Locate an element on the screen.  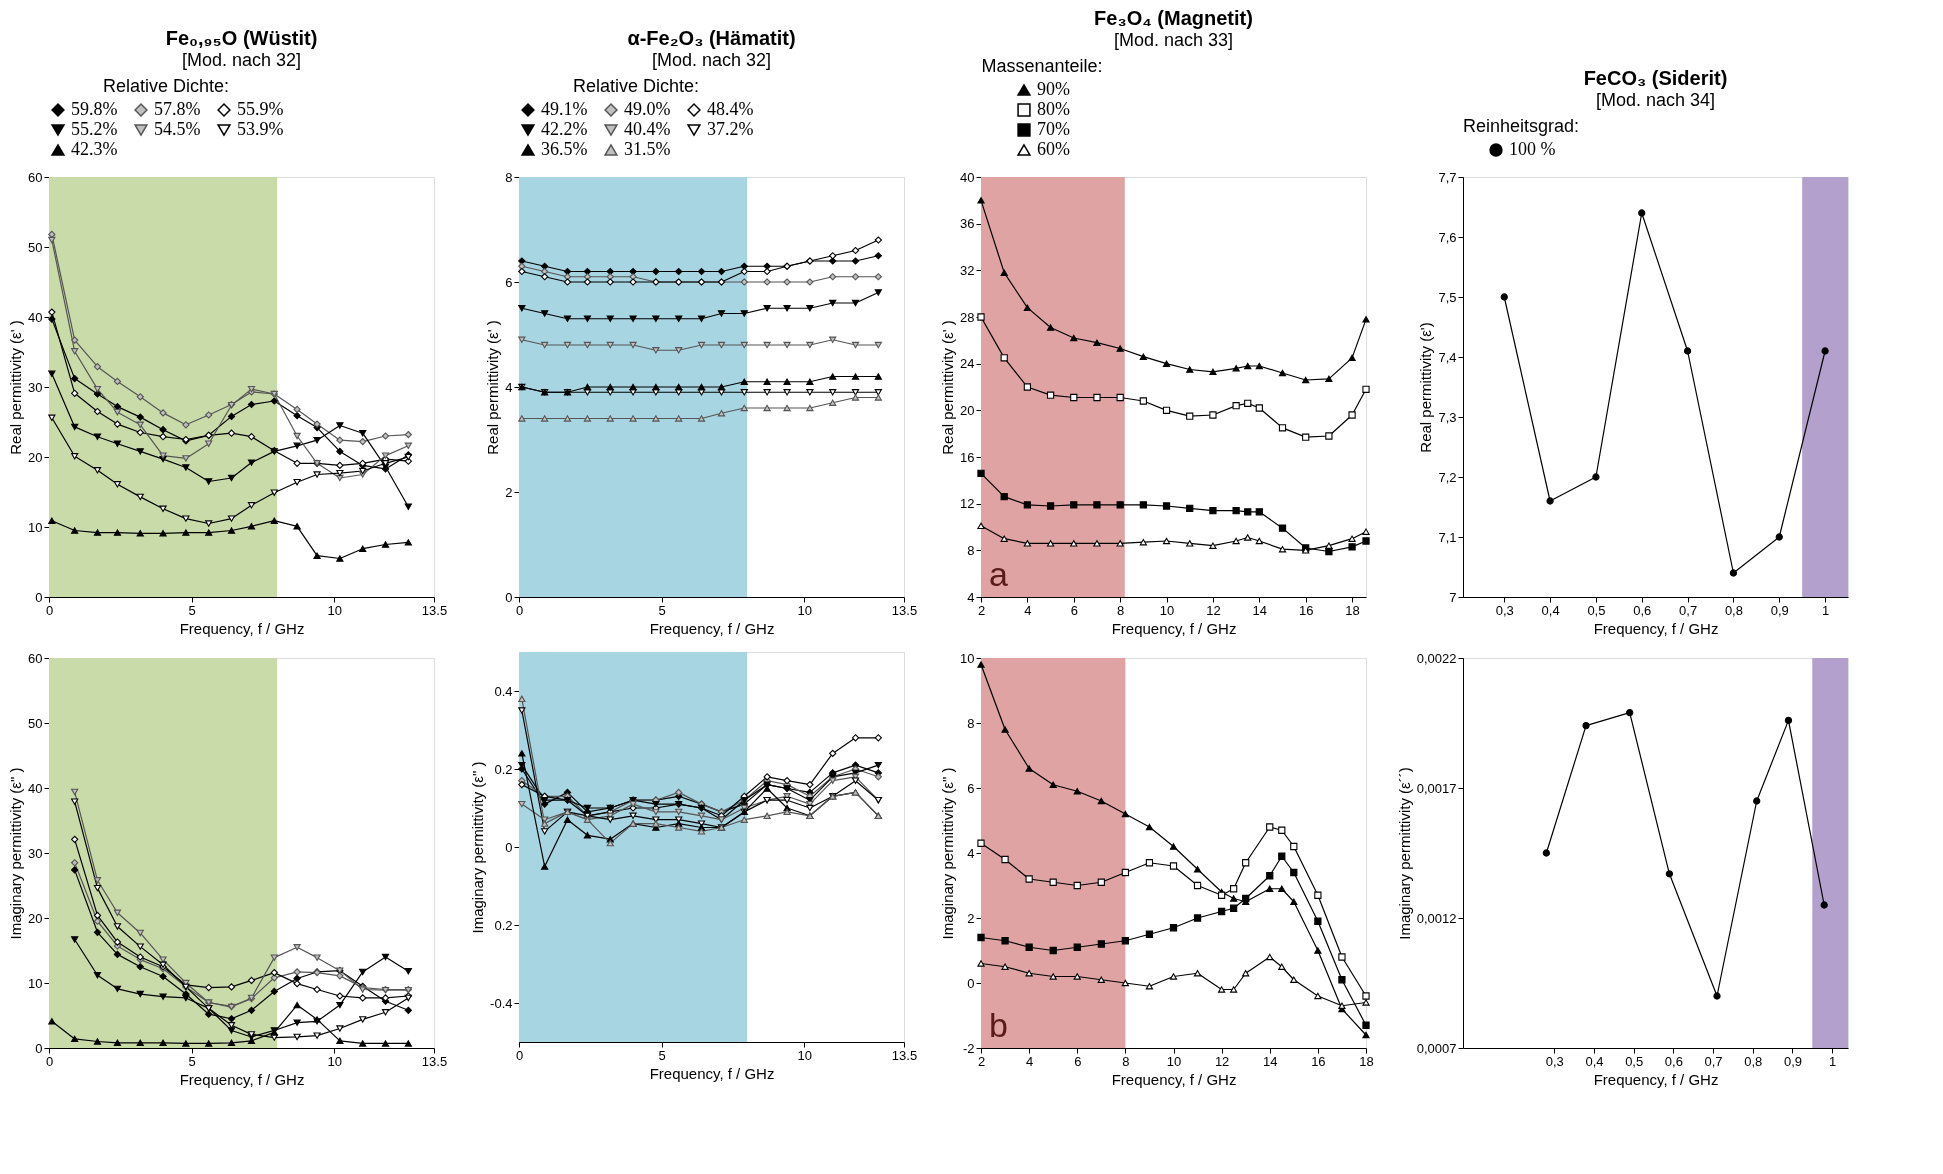
y-axis-title: Real permittivity (ε') is located at coordinates (1426, 387).